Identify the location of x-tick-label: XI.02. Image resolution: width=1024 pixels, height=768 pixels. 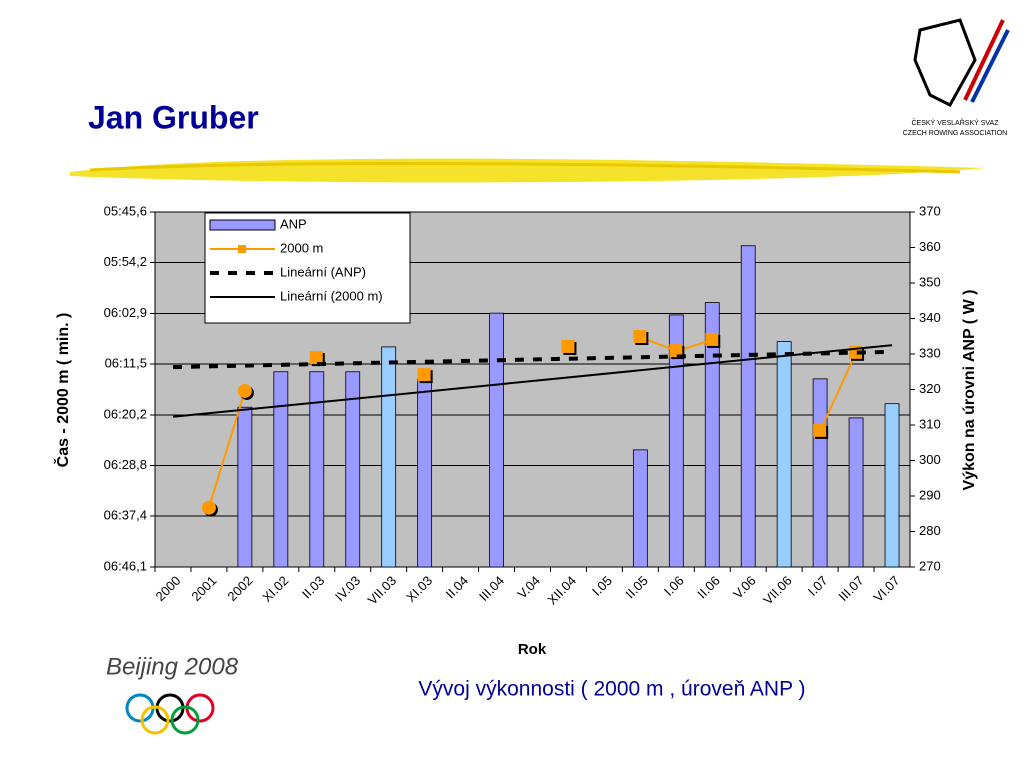
(275, 589).